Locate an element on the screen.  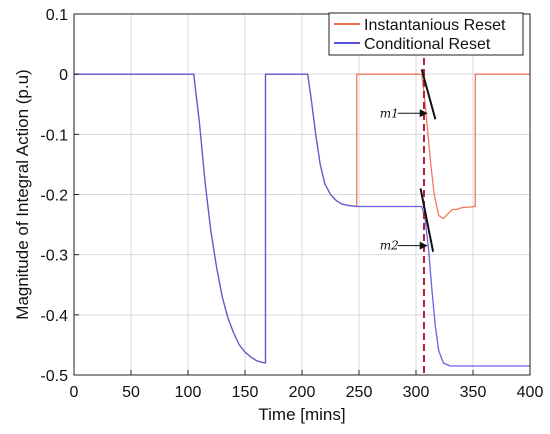
x-tick-label: 250 is located at coordinates (359, 392).